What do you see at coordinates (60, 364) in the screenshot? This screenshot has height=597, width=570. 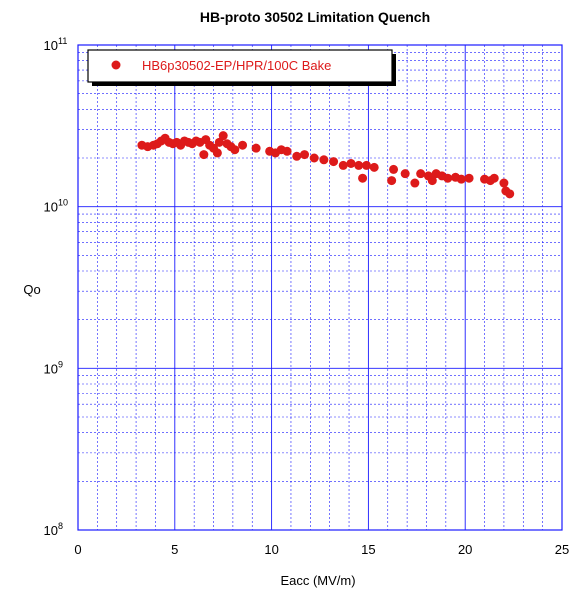 I see `y-tick-exponent: 9` at bounding box center [60, 364].